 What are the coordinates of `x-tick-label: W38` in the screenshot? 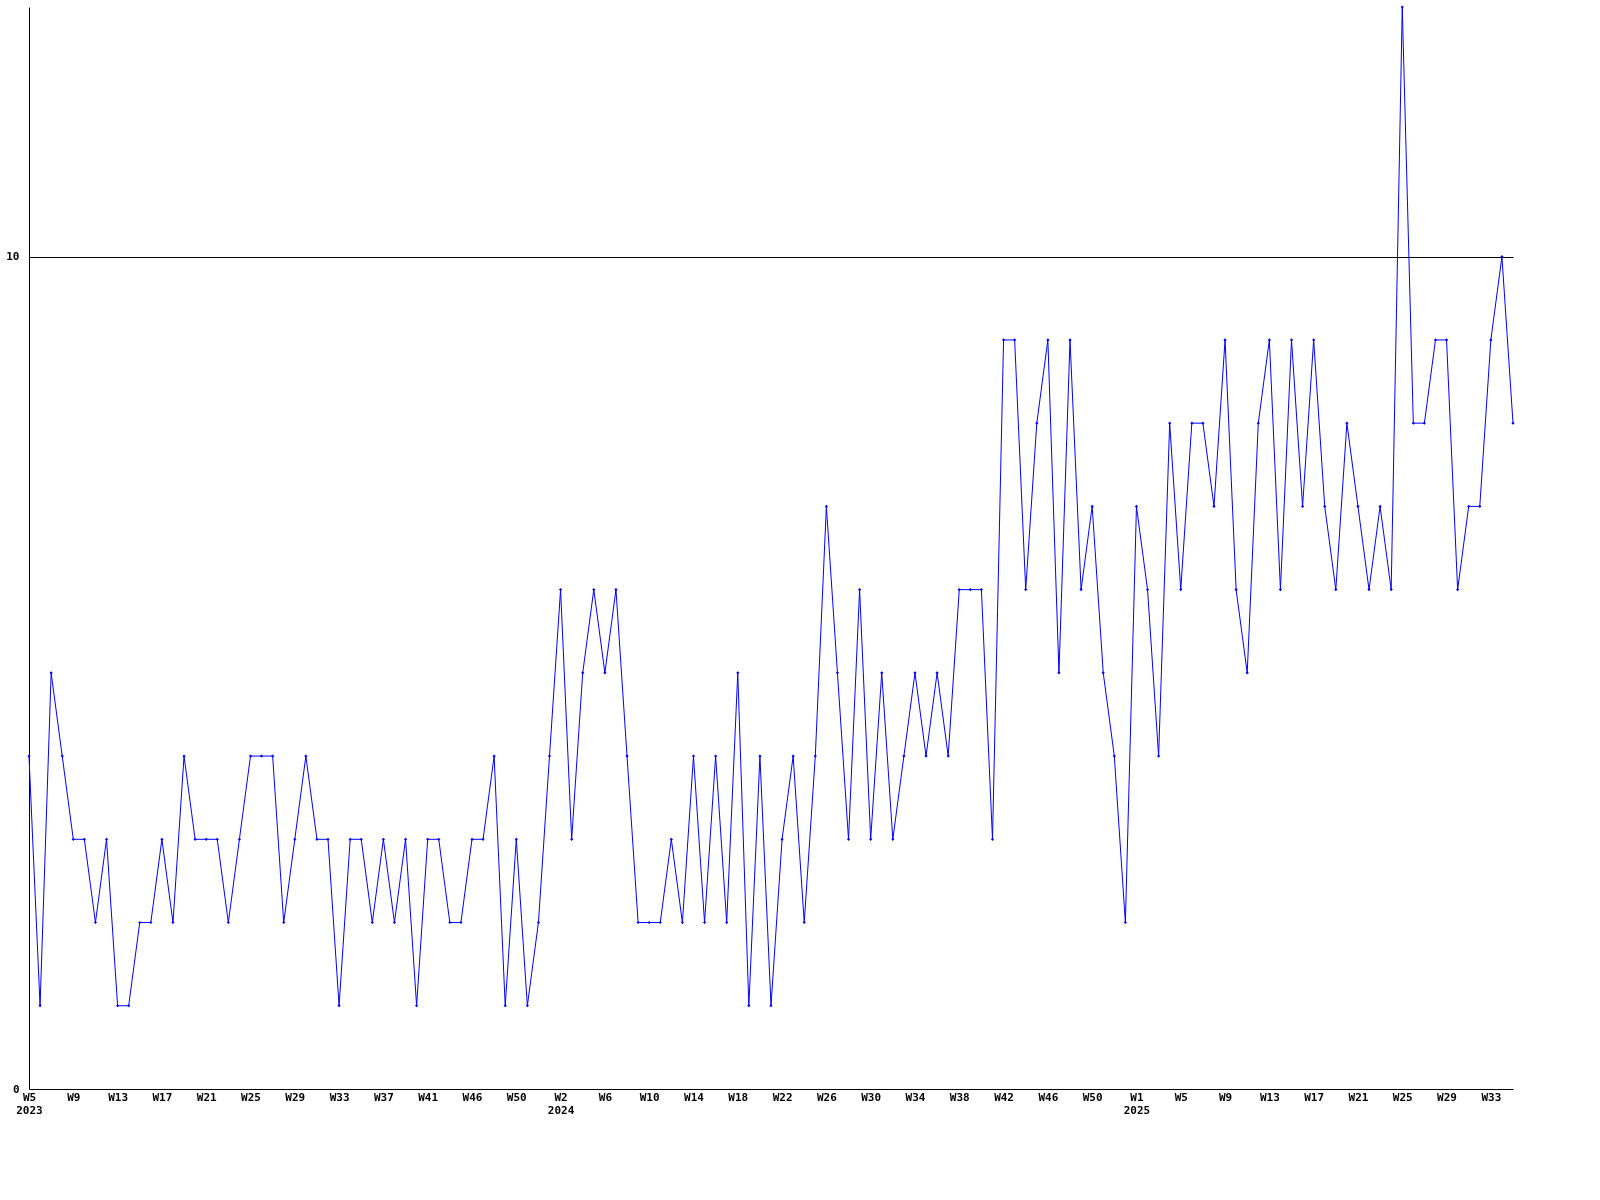 It's located at (959, 1097).